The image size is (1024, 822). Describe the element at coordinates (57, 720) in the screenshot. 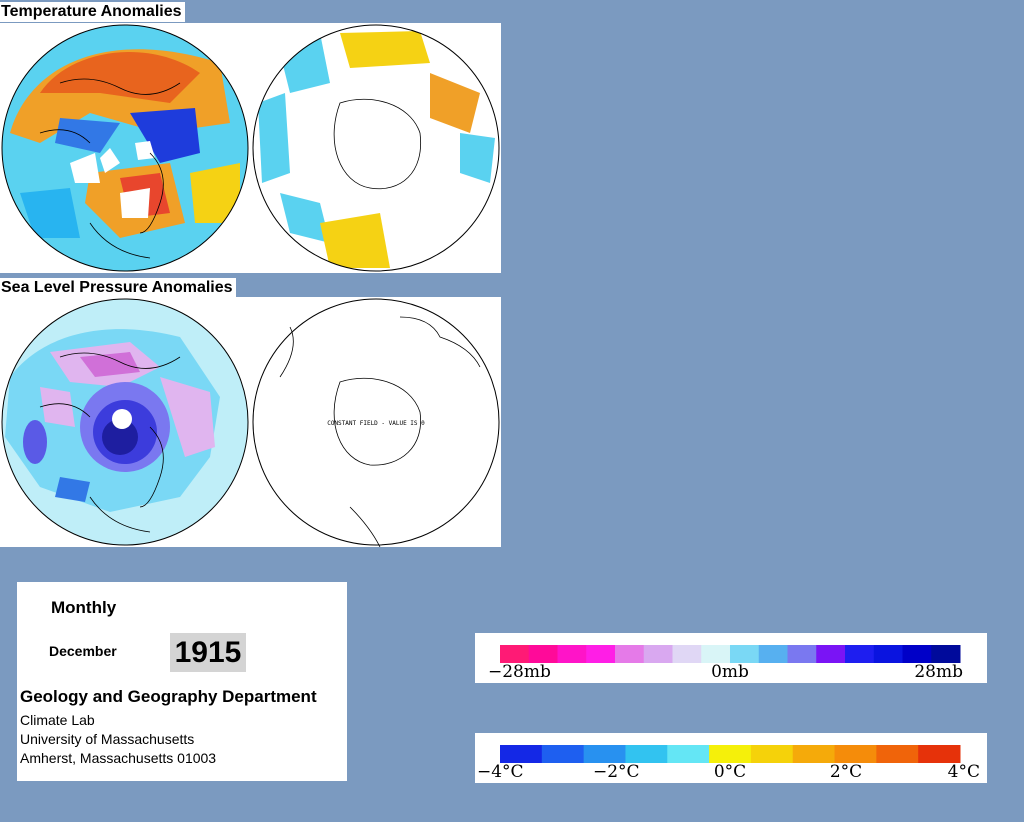

I see `lab-label: Climate Lab` at that location.